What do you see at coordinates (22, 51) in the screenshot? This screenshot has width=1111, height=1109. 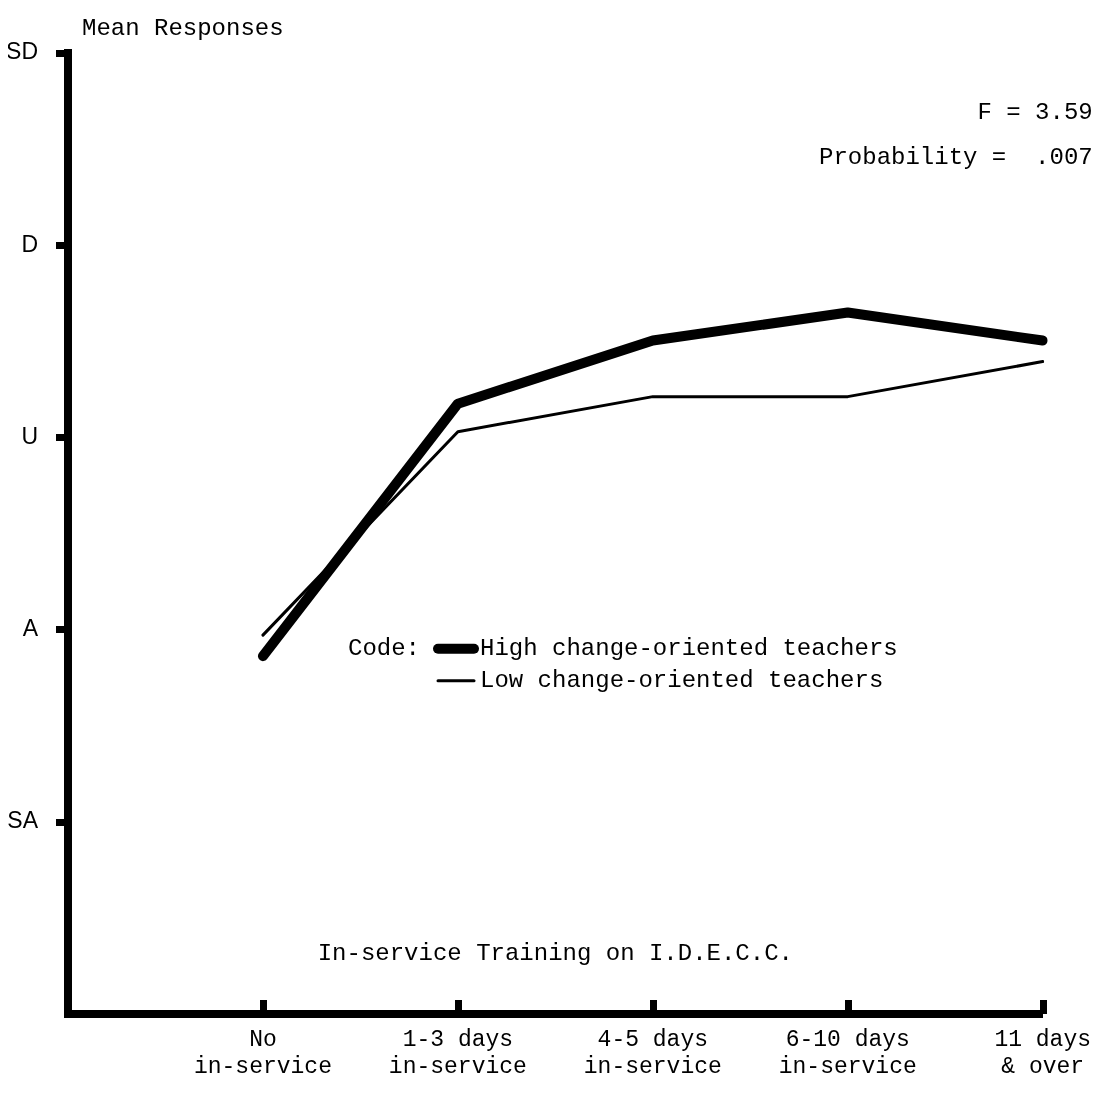 I see `text: SD` at bounding box center [22, 51].